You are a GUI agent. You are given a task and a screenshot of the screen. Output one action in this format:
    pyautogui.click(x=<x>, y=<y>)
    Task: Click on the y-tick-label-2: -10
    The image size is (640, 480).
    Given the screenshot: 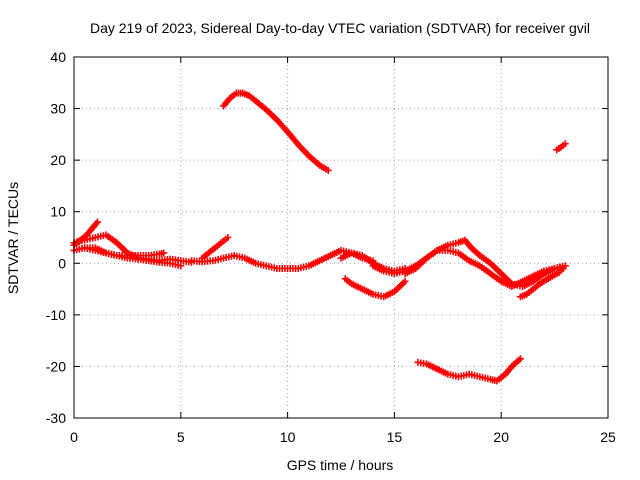 What is the action you would take?
    pyautogui.click(x=56, y=315)
    